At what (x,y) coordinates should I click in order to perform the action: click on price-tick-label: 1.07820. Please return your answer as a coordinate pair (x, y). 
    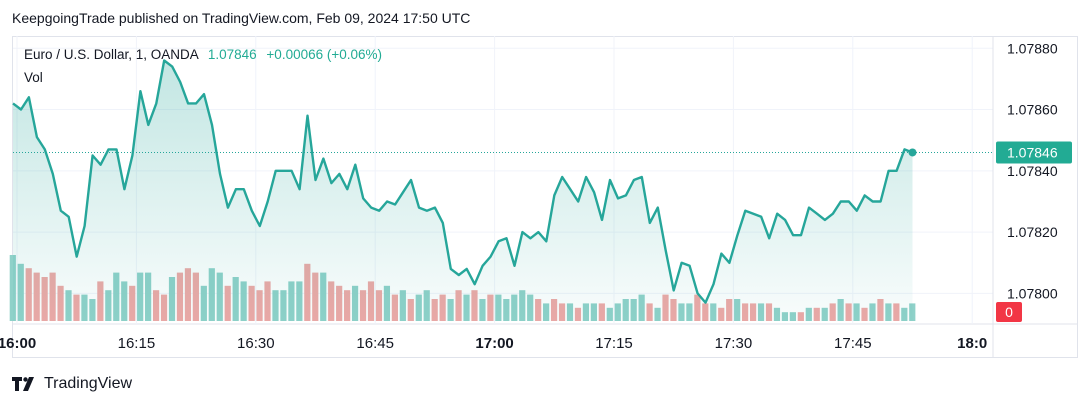
    Looking at the image, I should click on (1032, 232).